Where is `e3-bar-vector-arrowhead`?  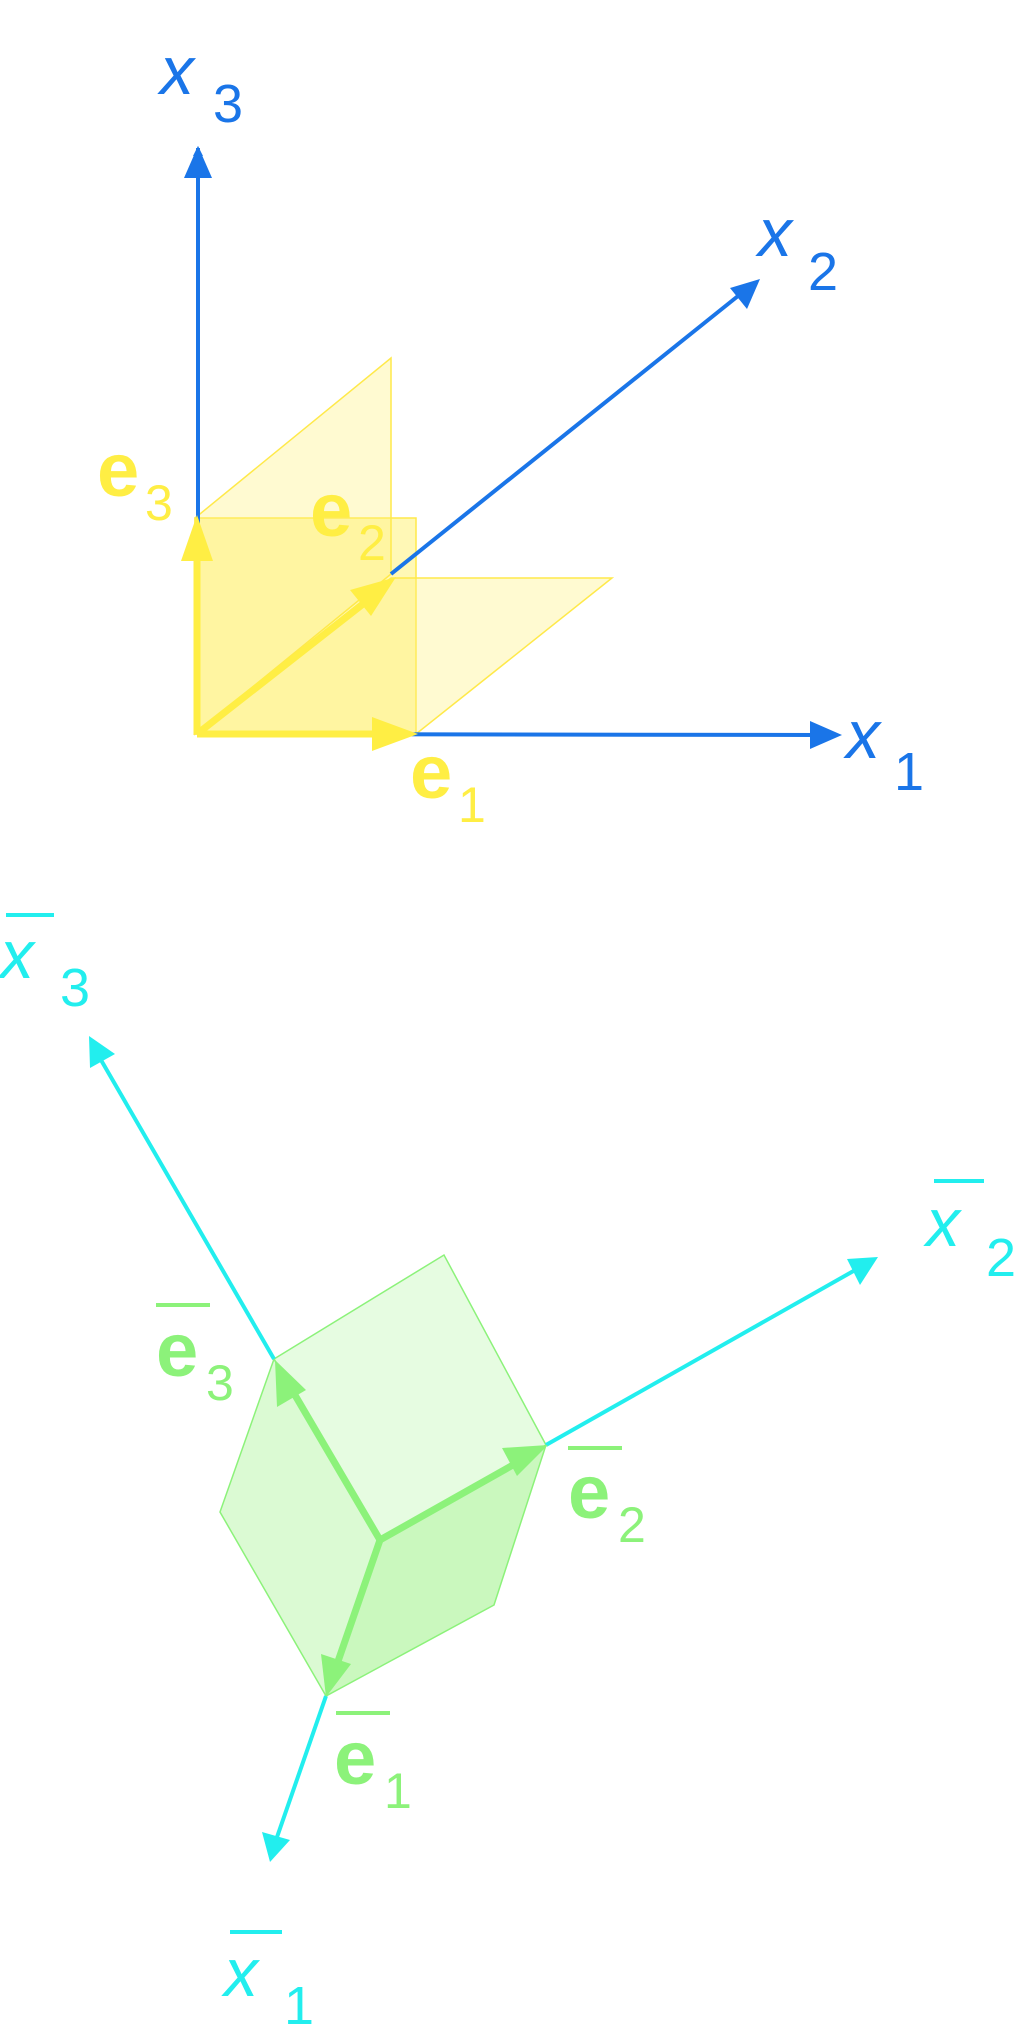
e3-bar-vector-arrowhead is located at coordinates (290, 1383).